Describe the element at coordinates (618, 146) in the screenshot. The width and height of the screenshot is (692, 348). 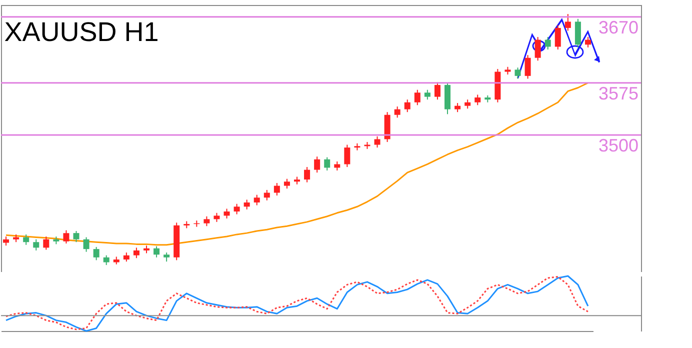
I see `y-tick-label: 3500` at that location.